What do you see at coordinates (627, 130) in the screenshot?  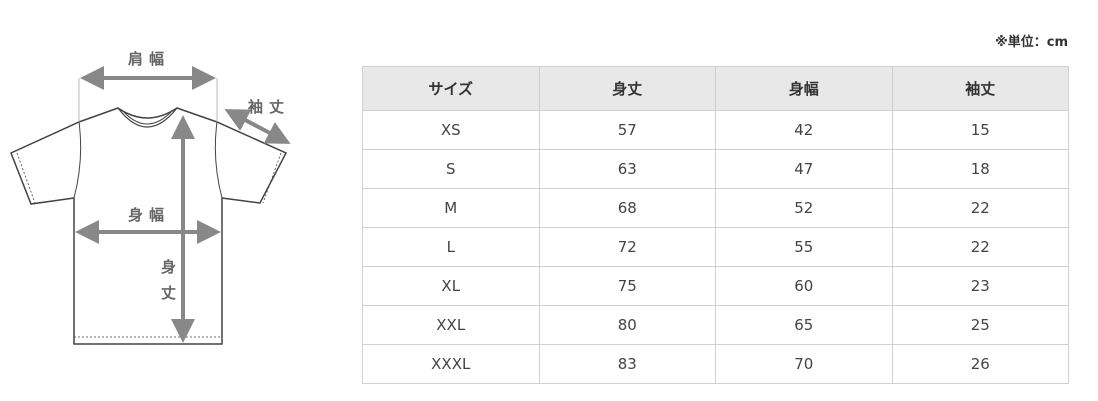 I see `table-cell: 57` at bounding box center [627, 130].